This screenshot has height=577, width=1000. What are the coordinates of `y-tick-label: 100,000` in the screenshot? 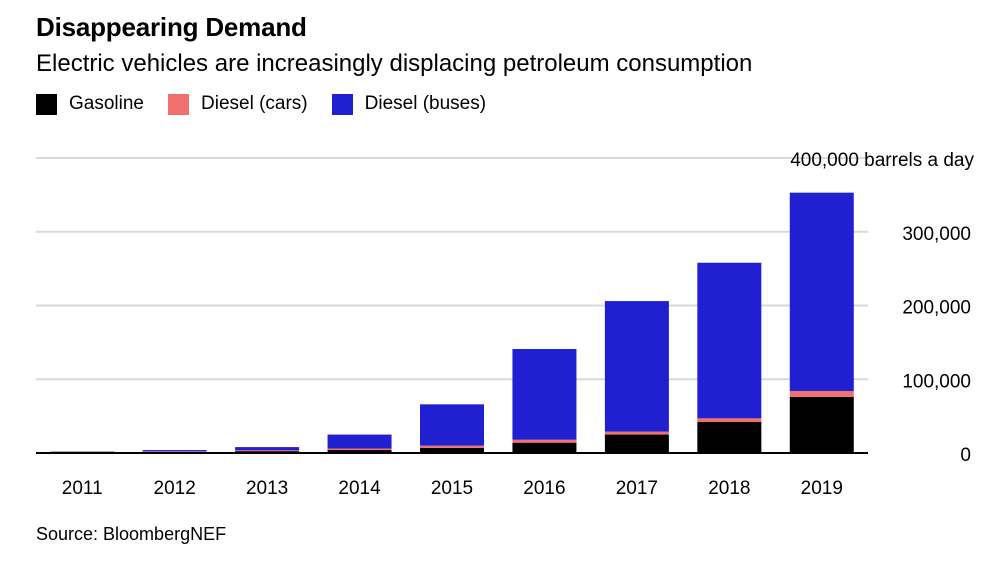 It's located at (936, 381).